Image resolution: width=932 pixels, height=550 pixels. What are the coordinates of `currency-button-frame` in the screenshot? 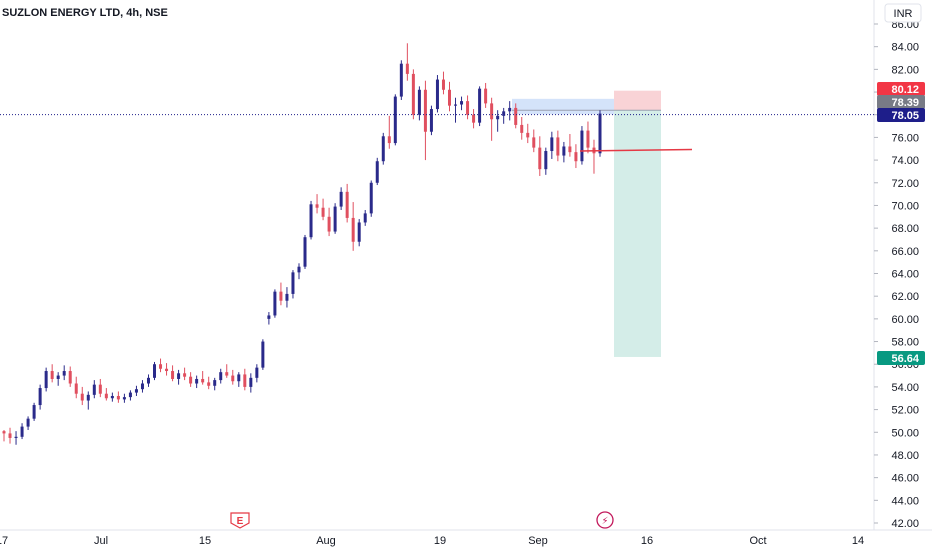 It's located at (903, 13).